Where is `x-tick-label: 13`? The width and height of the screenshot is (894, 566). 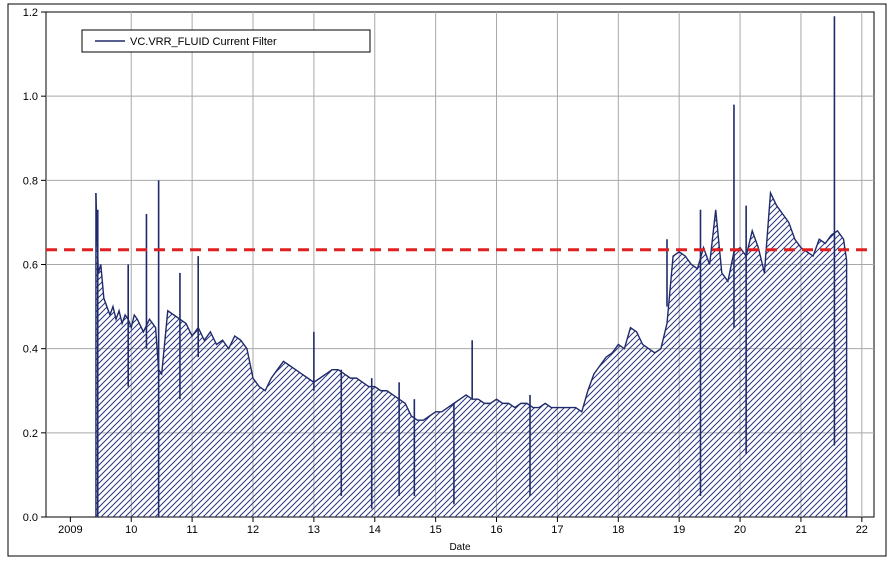 x-tick-label: 13 is located at coordinates (314, 530).